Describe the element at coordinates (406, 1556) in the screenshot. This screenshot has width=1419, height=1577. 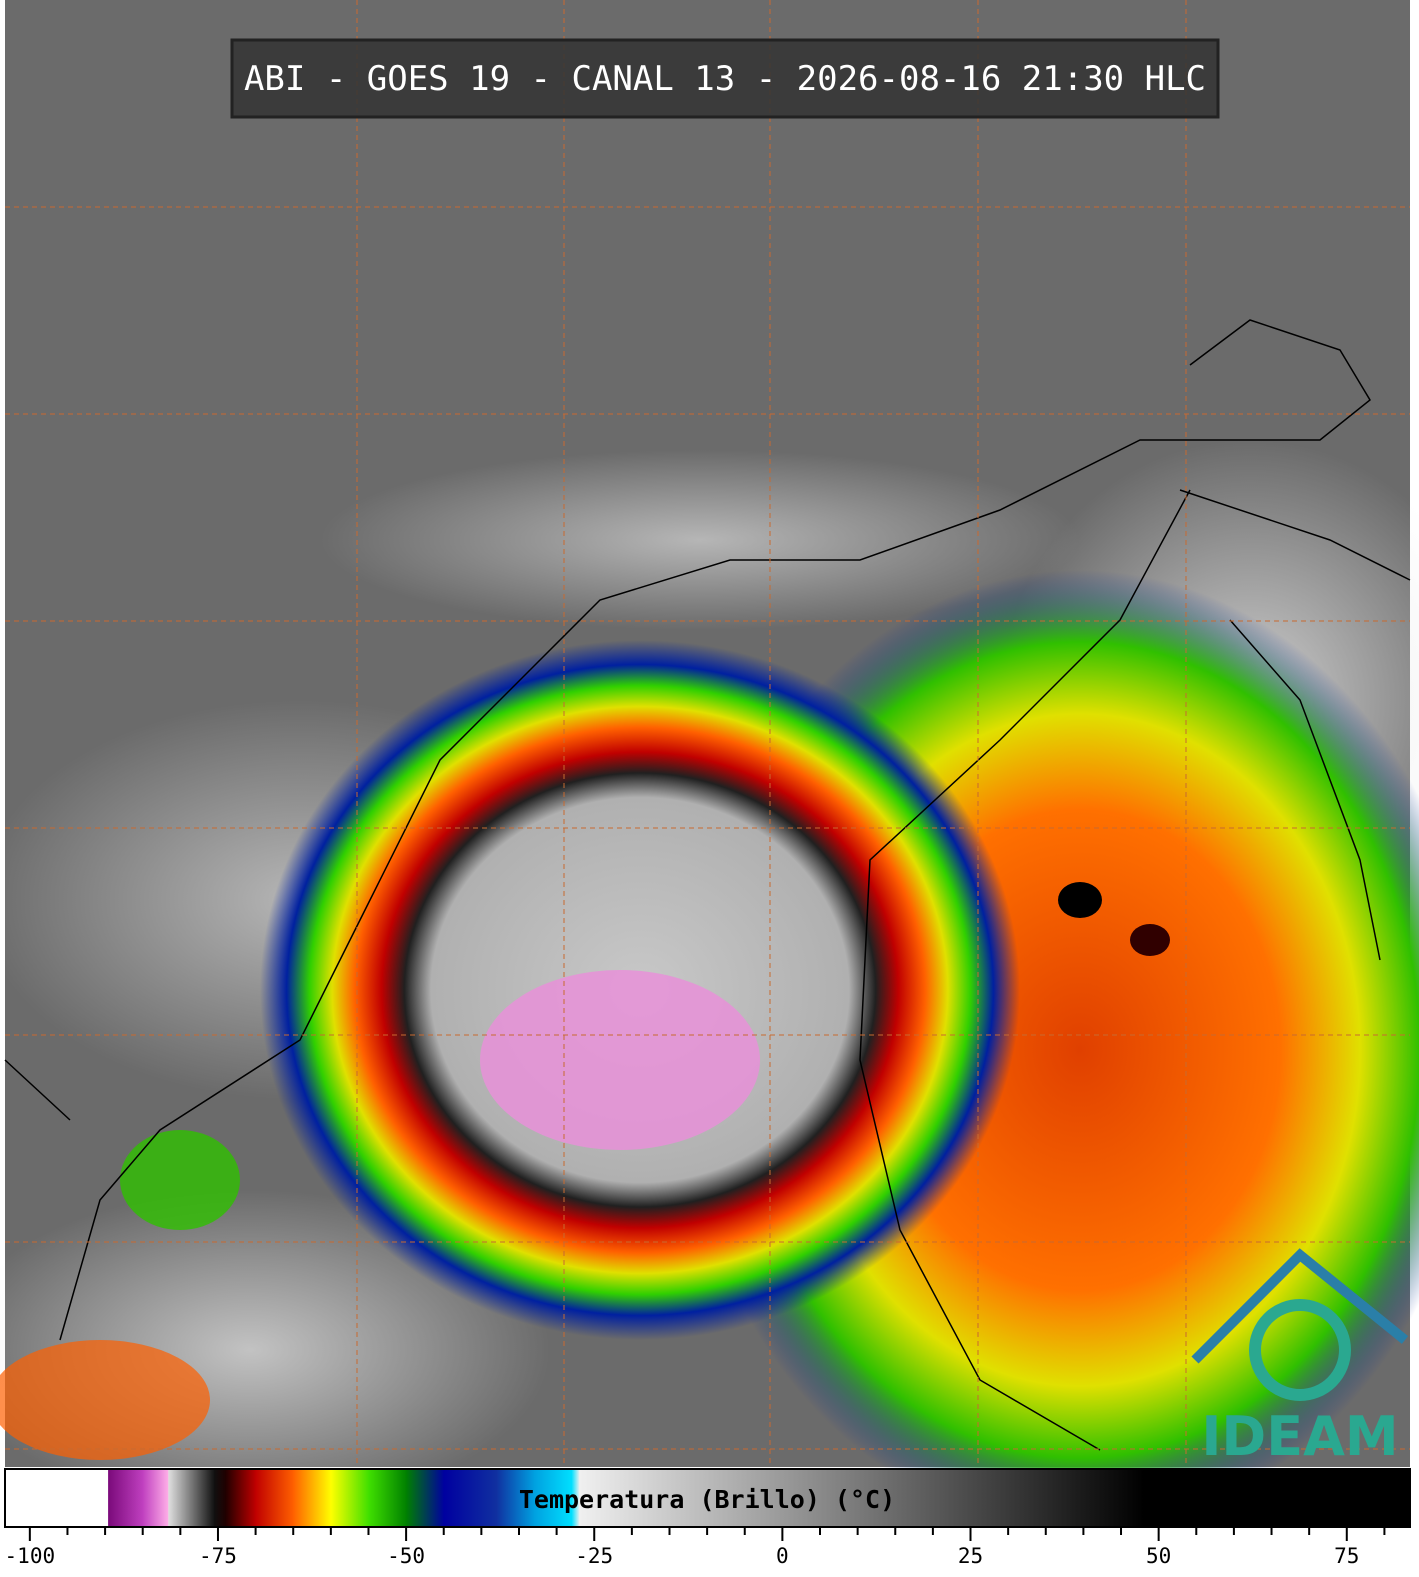
I see `tick-label: -50` at that location.